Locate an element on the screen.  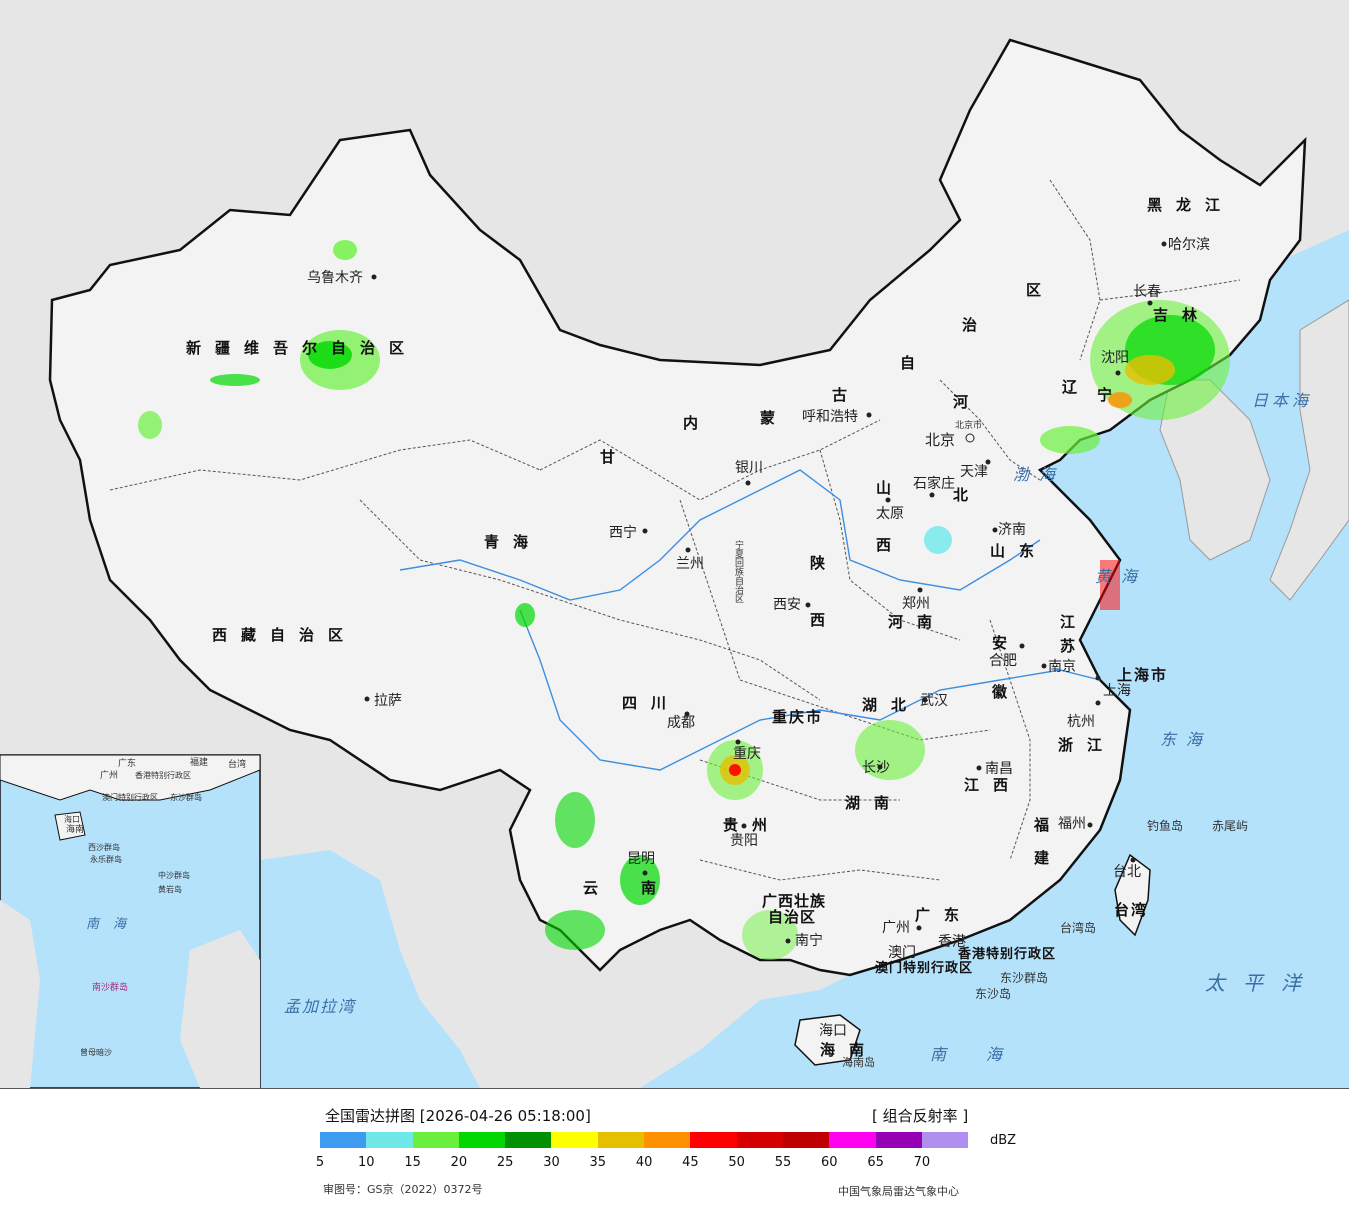
city-kunming: 昆明 is located at coordinates (641, 859).